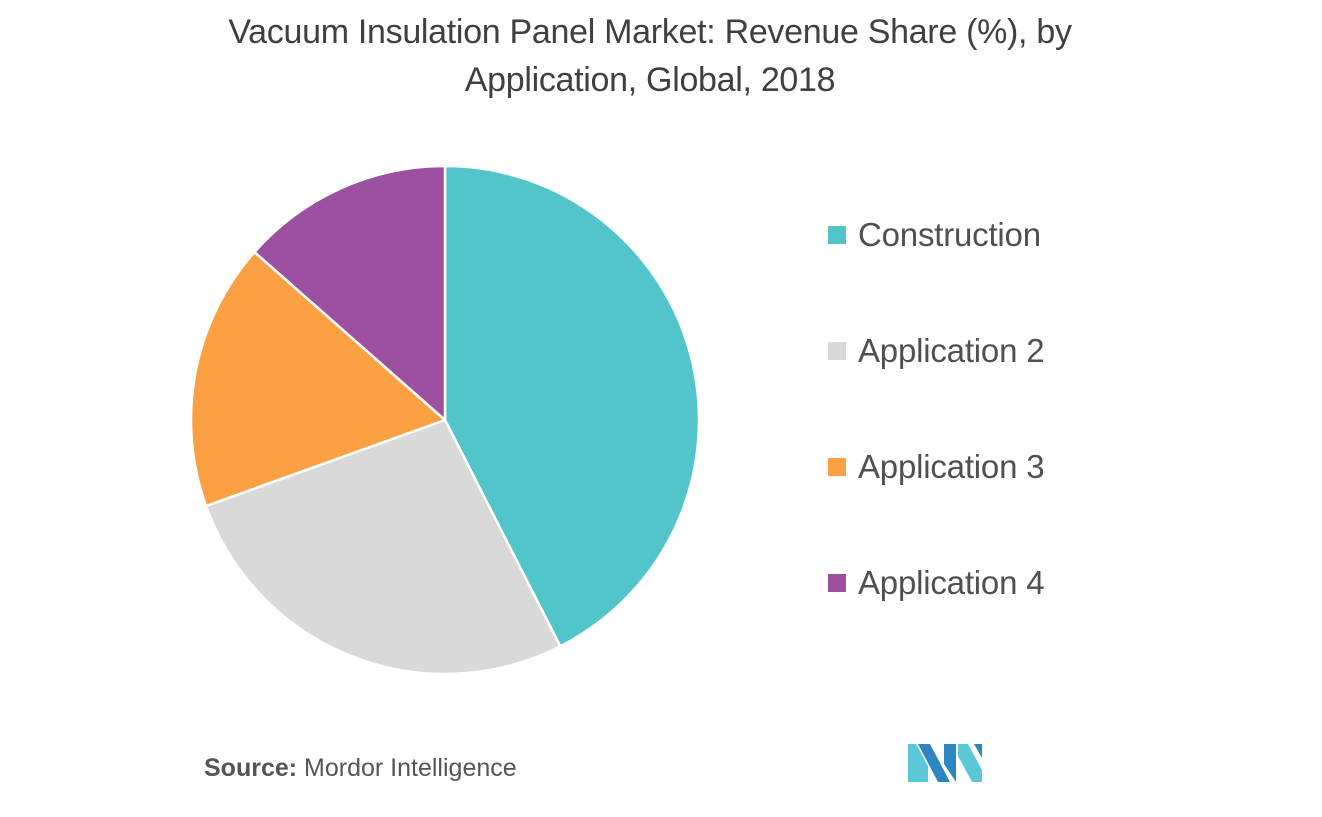 Image resolution: width=1322 pixels, height=817 pixels. I want to click on source-text: Mordor Intelligence, so click(410, 768).